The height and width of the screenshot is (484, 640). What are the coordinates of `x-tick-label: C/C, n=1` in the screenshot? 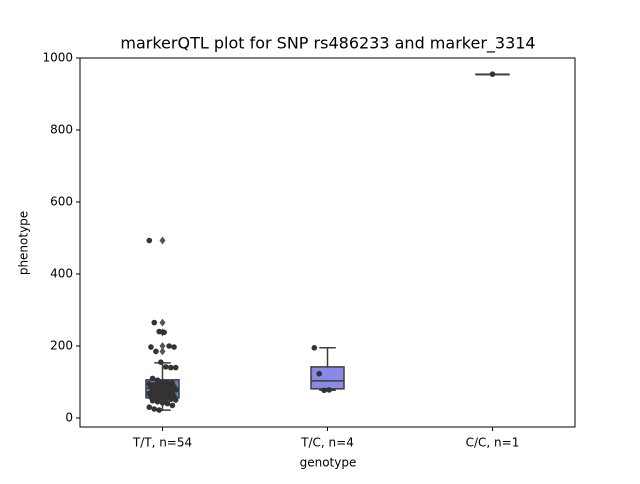 It's located at (493, 443).